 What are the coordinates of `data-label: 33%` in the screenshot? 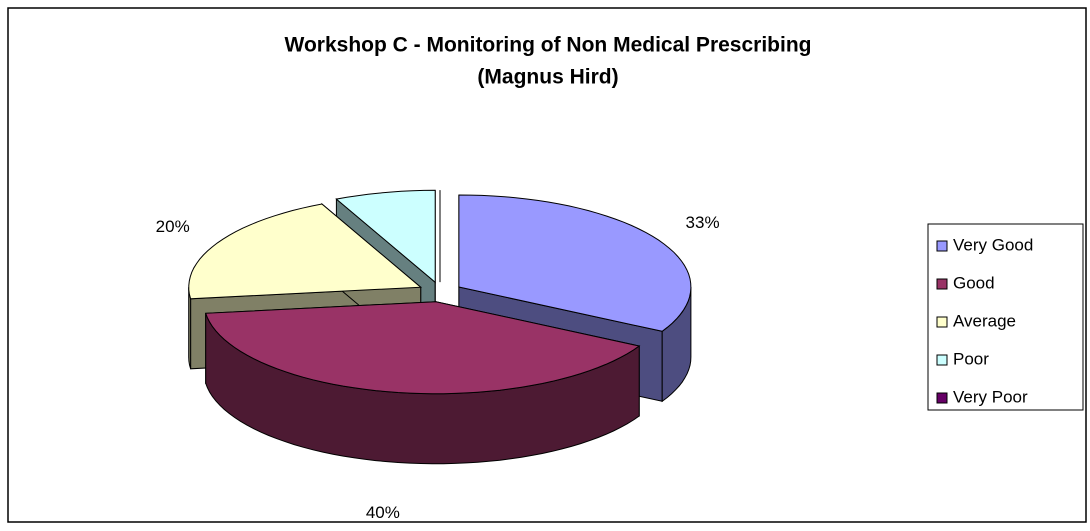 It's located at (703, 222).